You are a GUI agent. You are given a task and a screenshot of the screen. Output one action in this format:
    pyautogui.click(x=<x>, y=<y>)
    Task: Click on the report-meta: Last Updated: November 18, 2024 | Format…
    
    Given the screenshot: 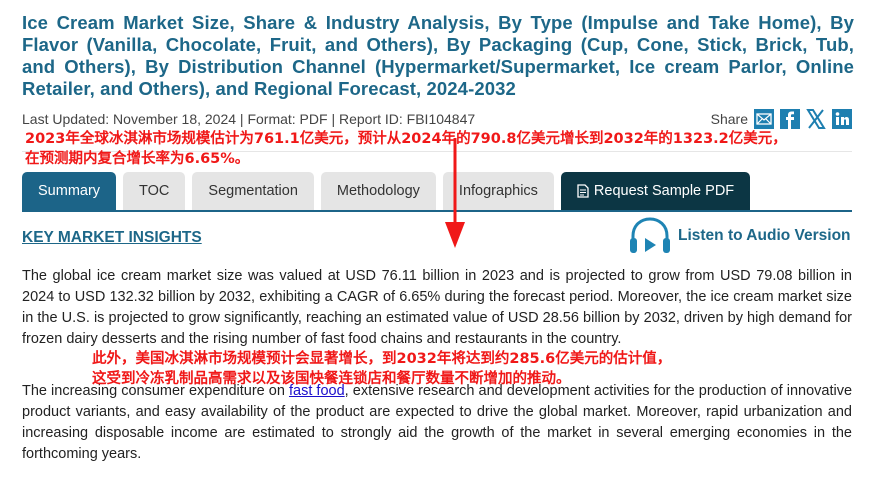 What is the action you would take?
    pyautogui.click(x=249, y=119)
    